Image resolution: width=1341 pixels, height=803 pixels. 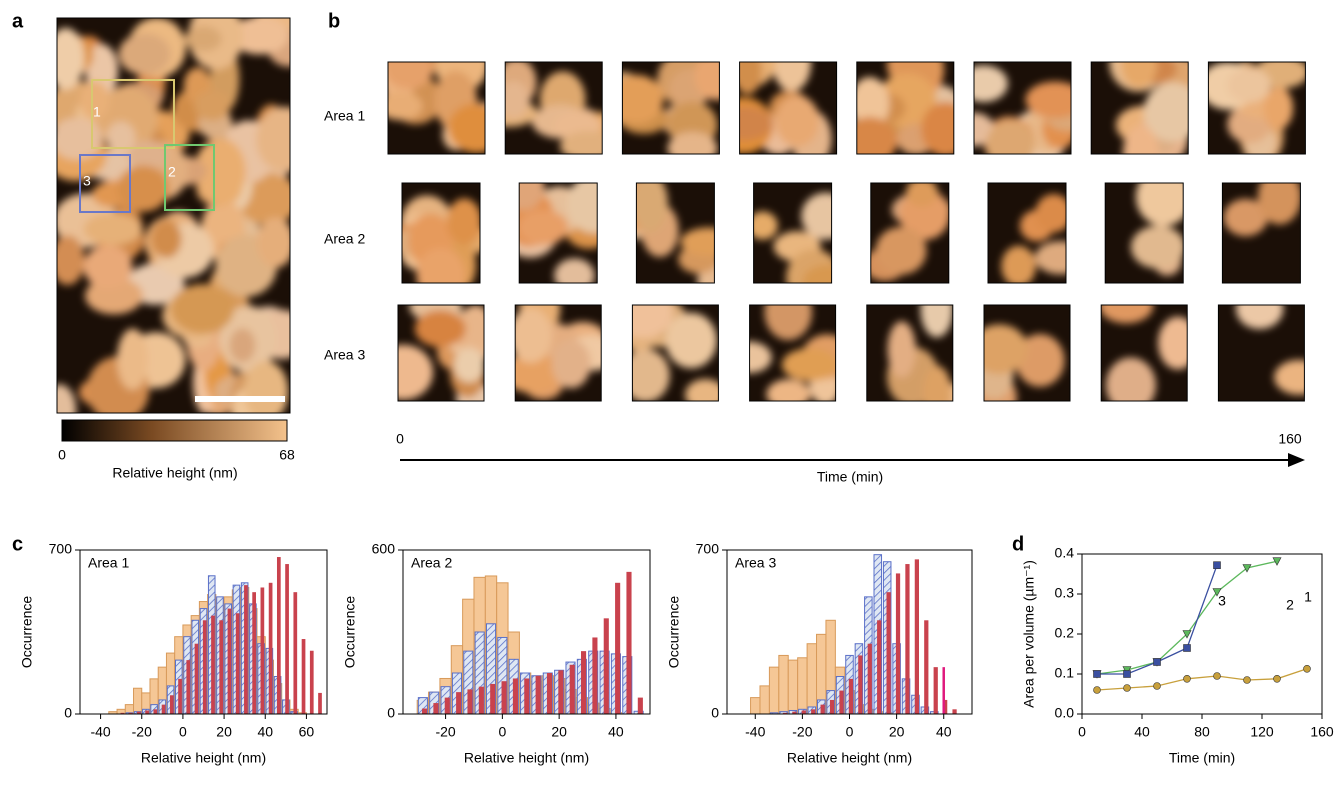 I want to click on arrow-head, so click(x=1296, y=460).